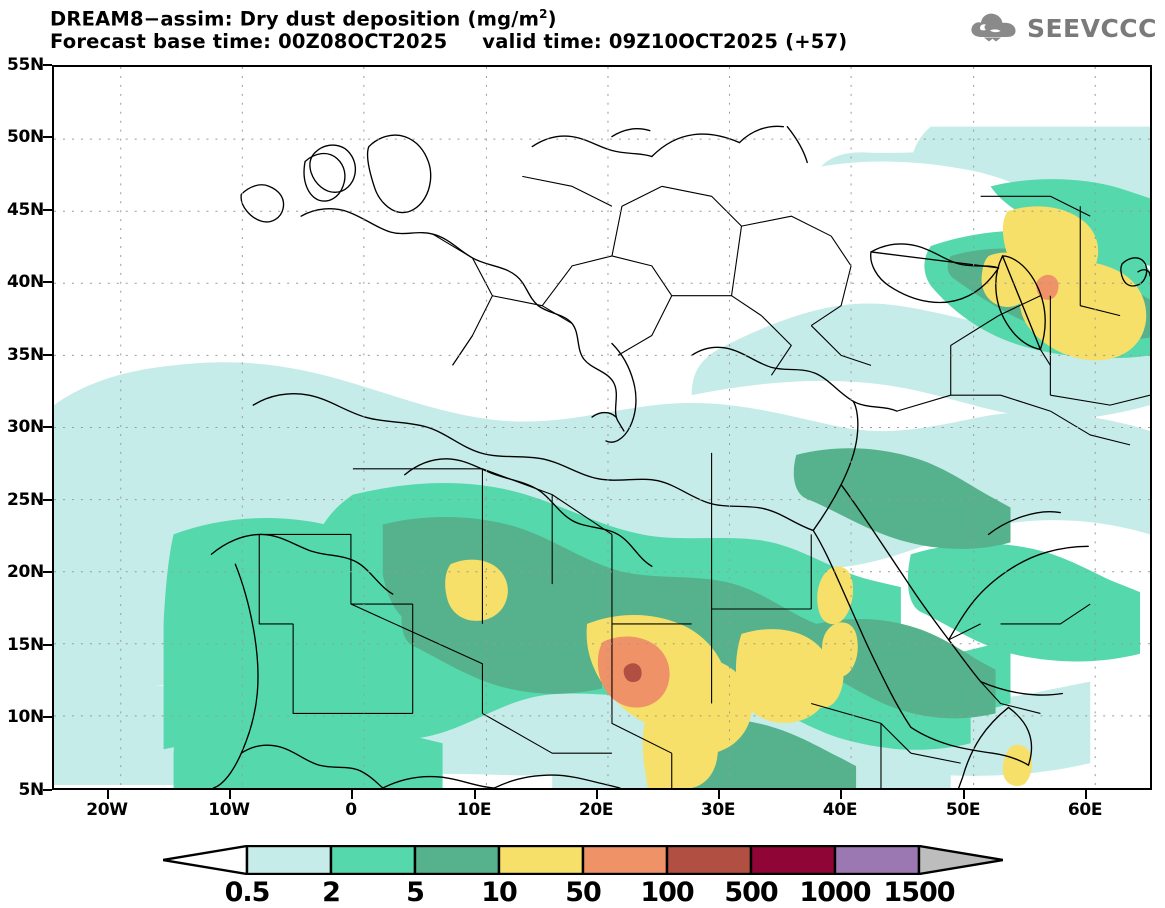  Describe the element at coordinates (295, 19) in the screenshot. I see `chart-title-text: DREAM8−assim: Dry dust deposition (mg/m` at that location.